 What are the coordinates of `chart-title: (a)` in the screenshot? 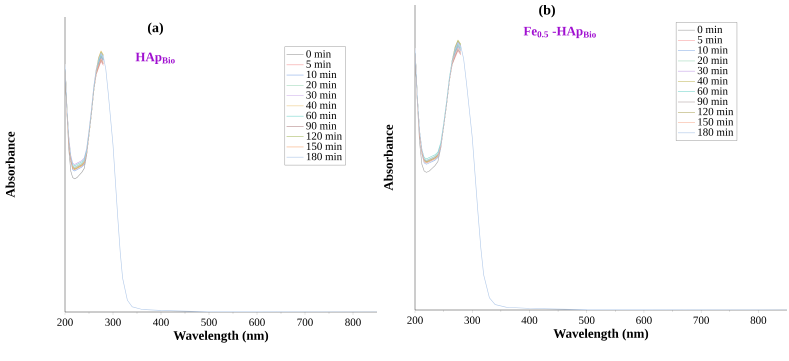 It's located at (155, 29).